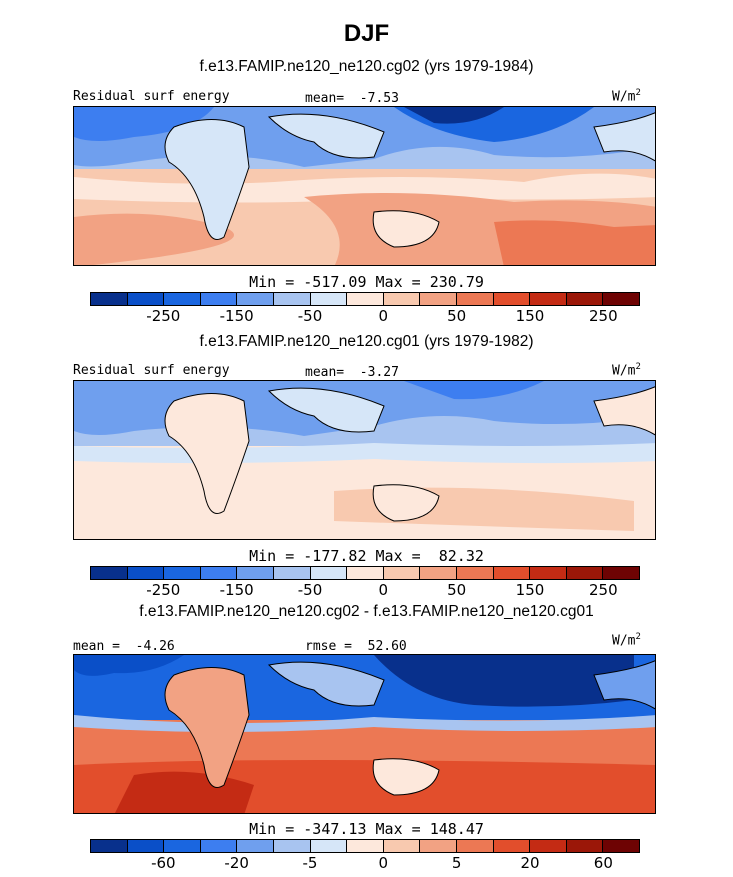 This screenshot has width=733, height=877. Describe the element at coordinates (530, 863) in the screenshot. I see `colorbar-tick-label: 20` at that location.